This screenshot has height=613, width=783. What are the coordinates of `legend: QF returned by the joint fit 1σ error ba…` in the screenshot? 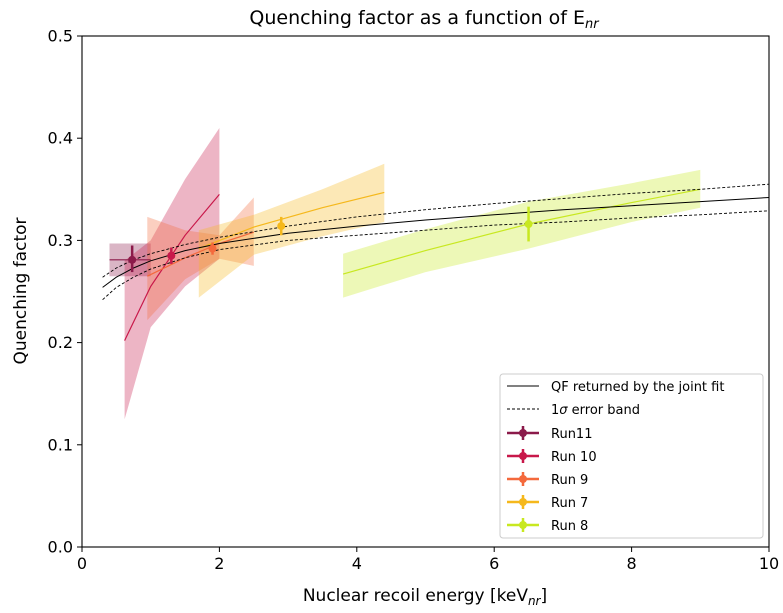 It's located at (631, 456).